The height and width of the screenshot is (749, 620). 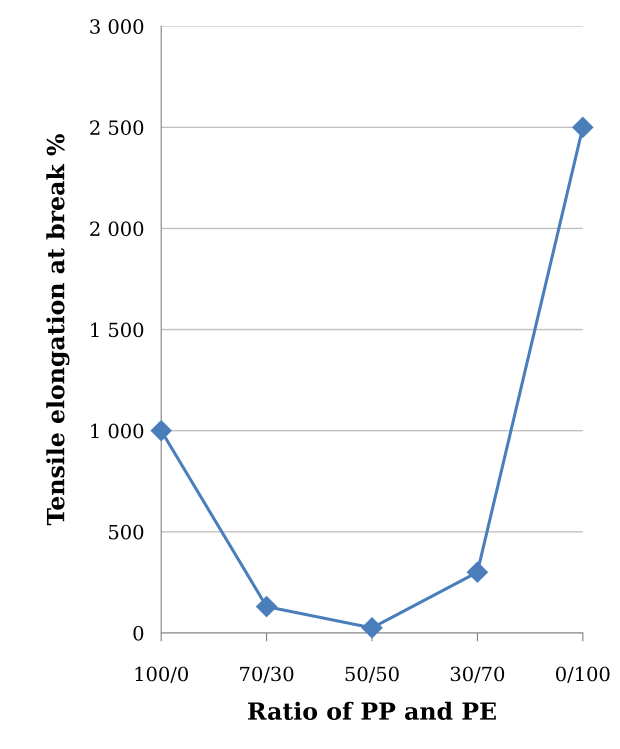 I want to click on y-tick-label: 0, so click(x=138, y=633).